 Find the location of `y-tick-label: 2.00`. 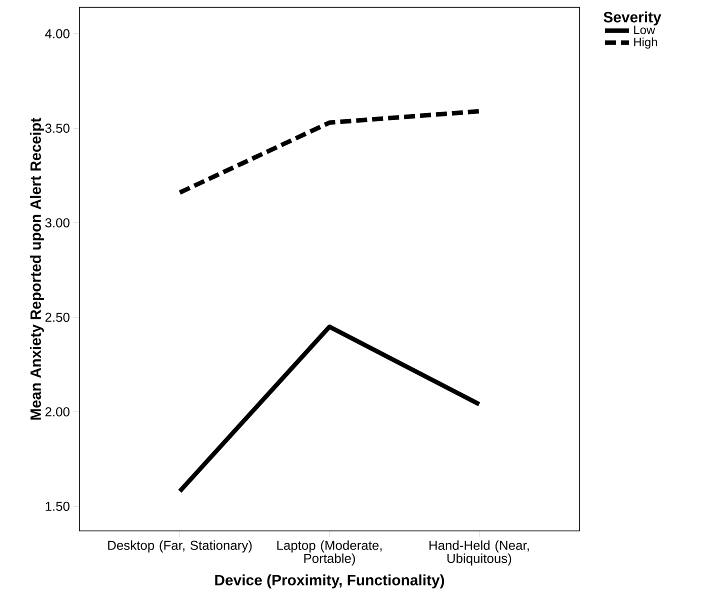

y-tick-label: 2.00 is located at coordinates (57, 411).